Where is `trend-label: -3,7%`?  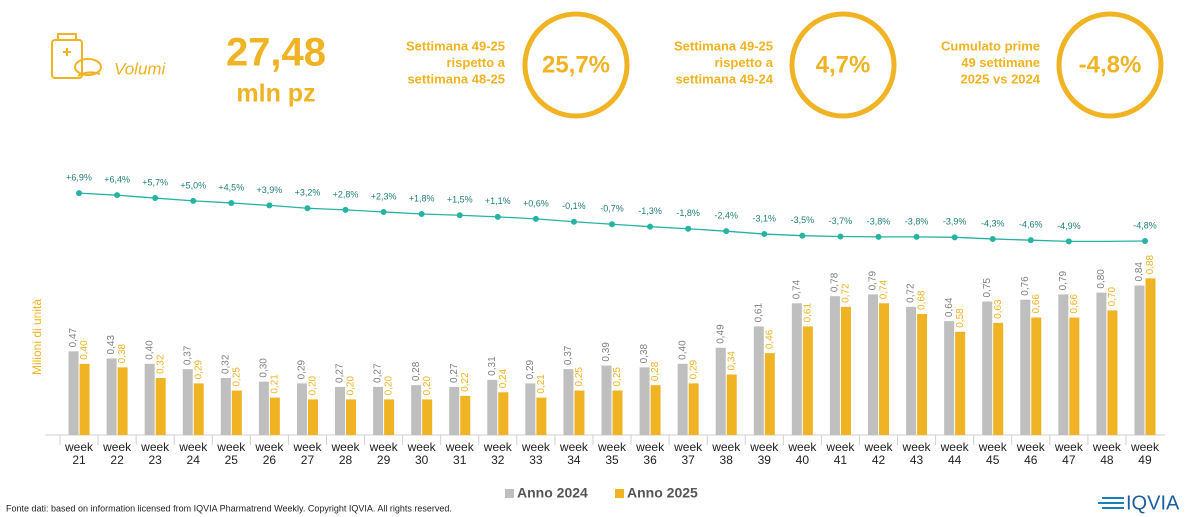 trend-label: -3,7% is located at coordinates (841, 221).